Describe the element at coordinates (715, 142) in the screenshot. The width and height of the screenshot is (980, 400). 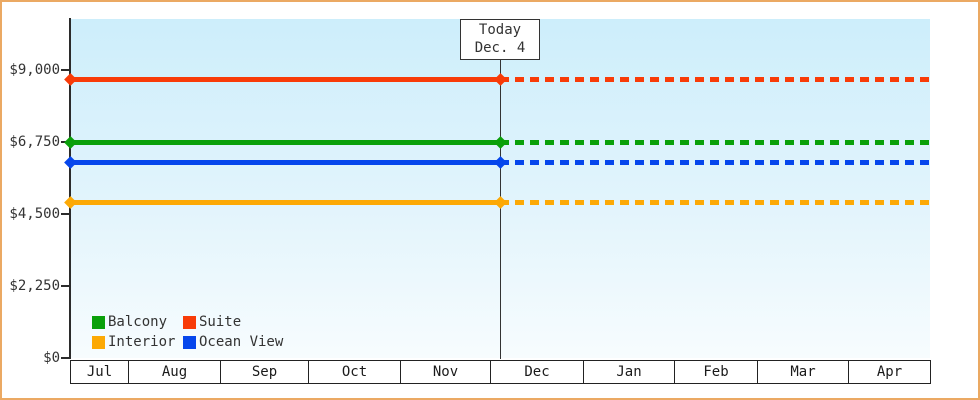
I see `series-line-dashed-balcony` at that location.